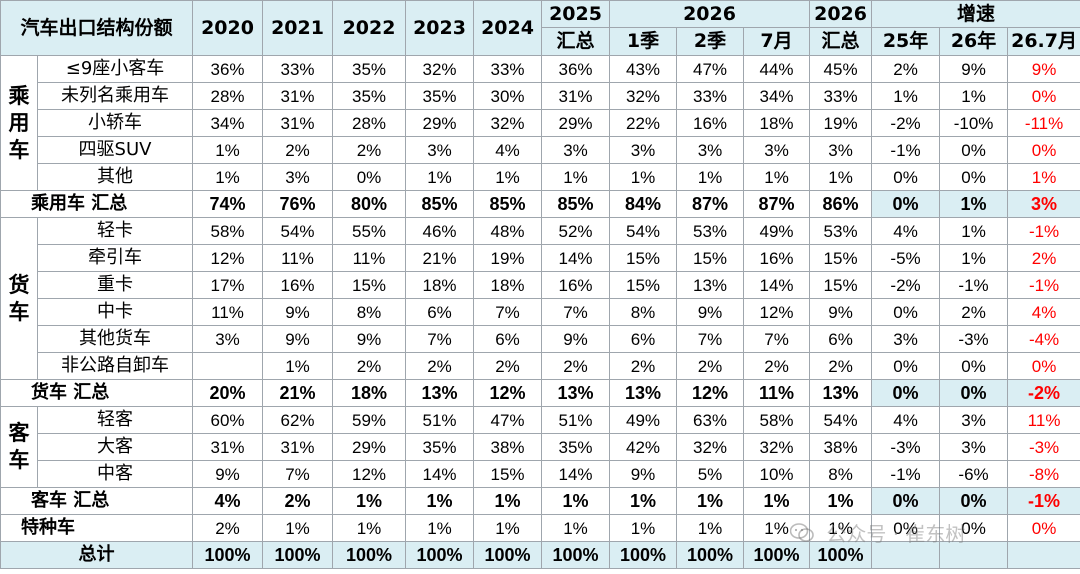 This screenshot has width=1080, height=574. What do you see at coordinates (228, 28) in the screenshot?
I see `col-2020: 2020` at bounding box center [228, 28].